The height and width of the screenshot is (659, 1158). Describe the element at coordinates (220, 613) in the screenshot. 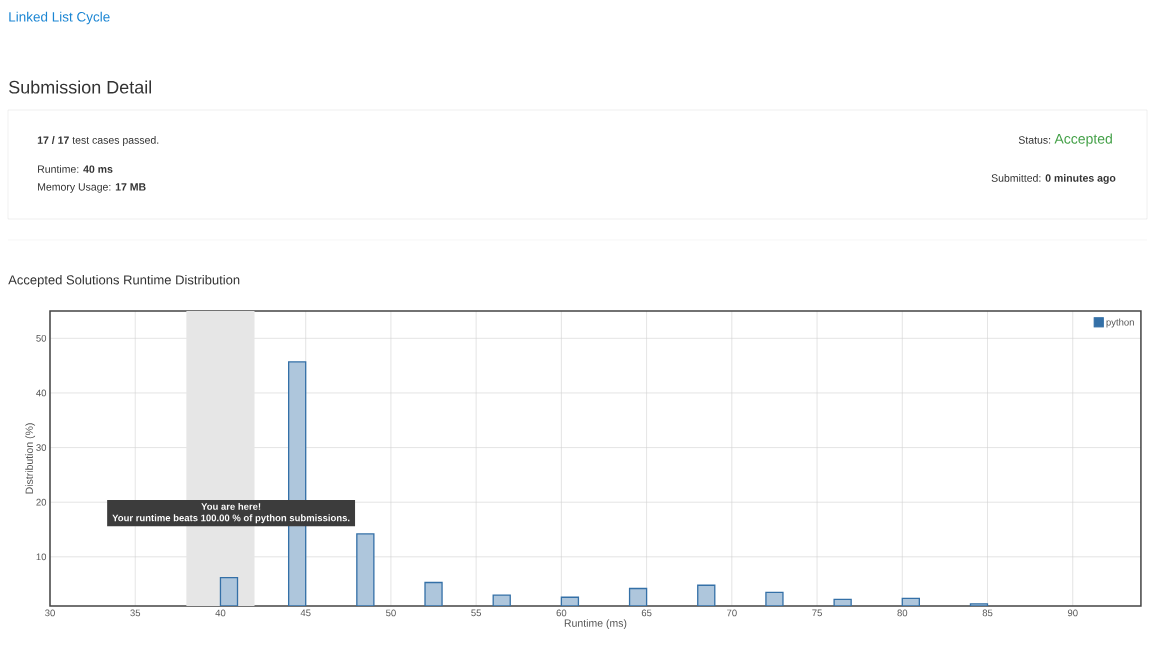

I see `x-tick-label: 40` at that location.